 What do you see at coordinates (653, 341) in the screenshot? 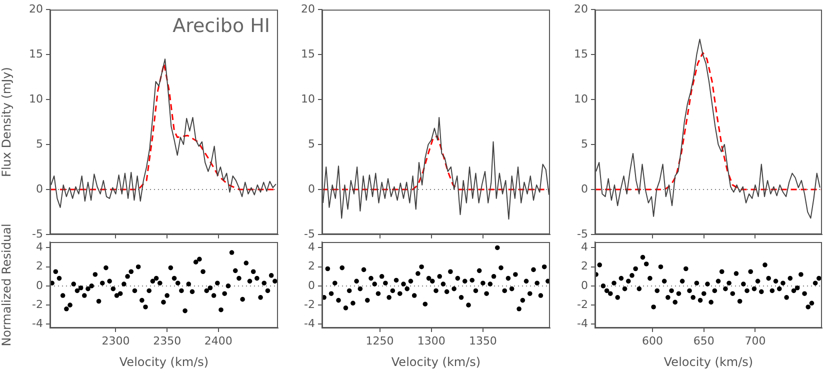
I see `x-tick-label: 600` at bounding box center [653, 341].